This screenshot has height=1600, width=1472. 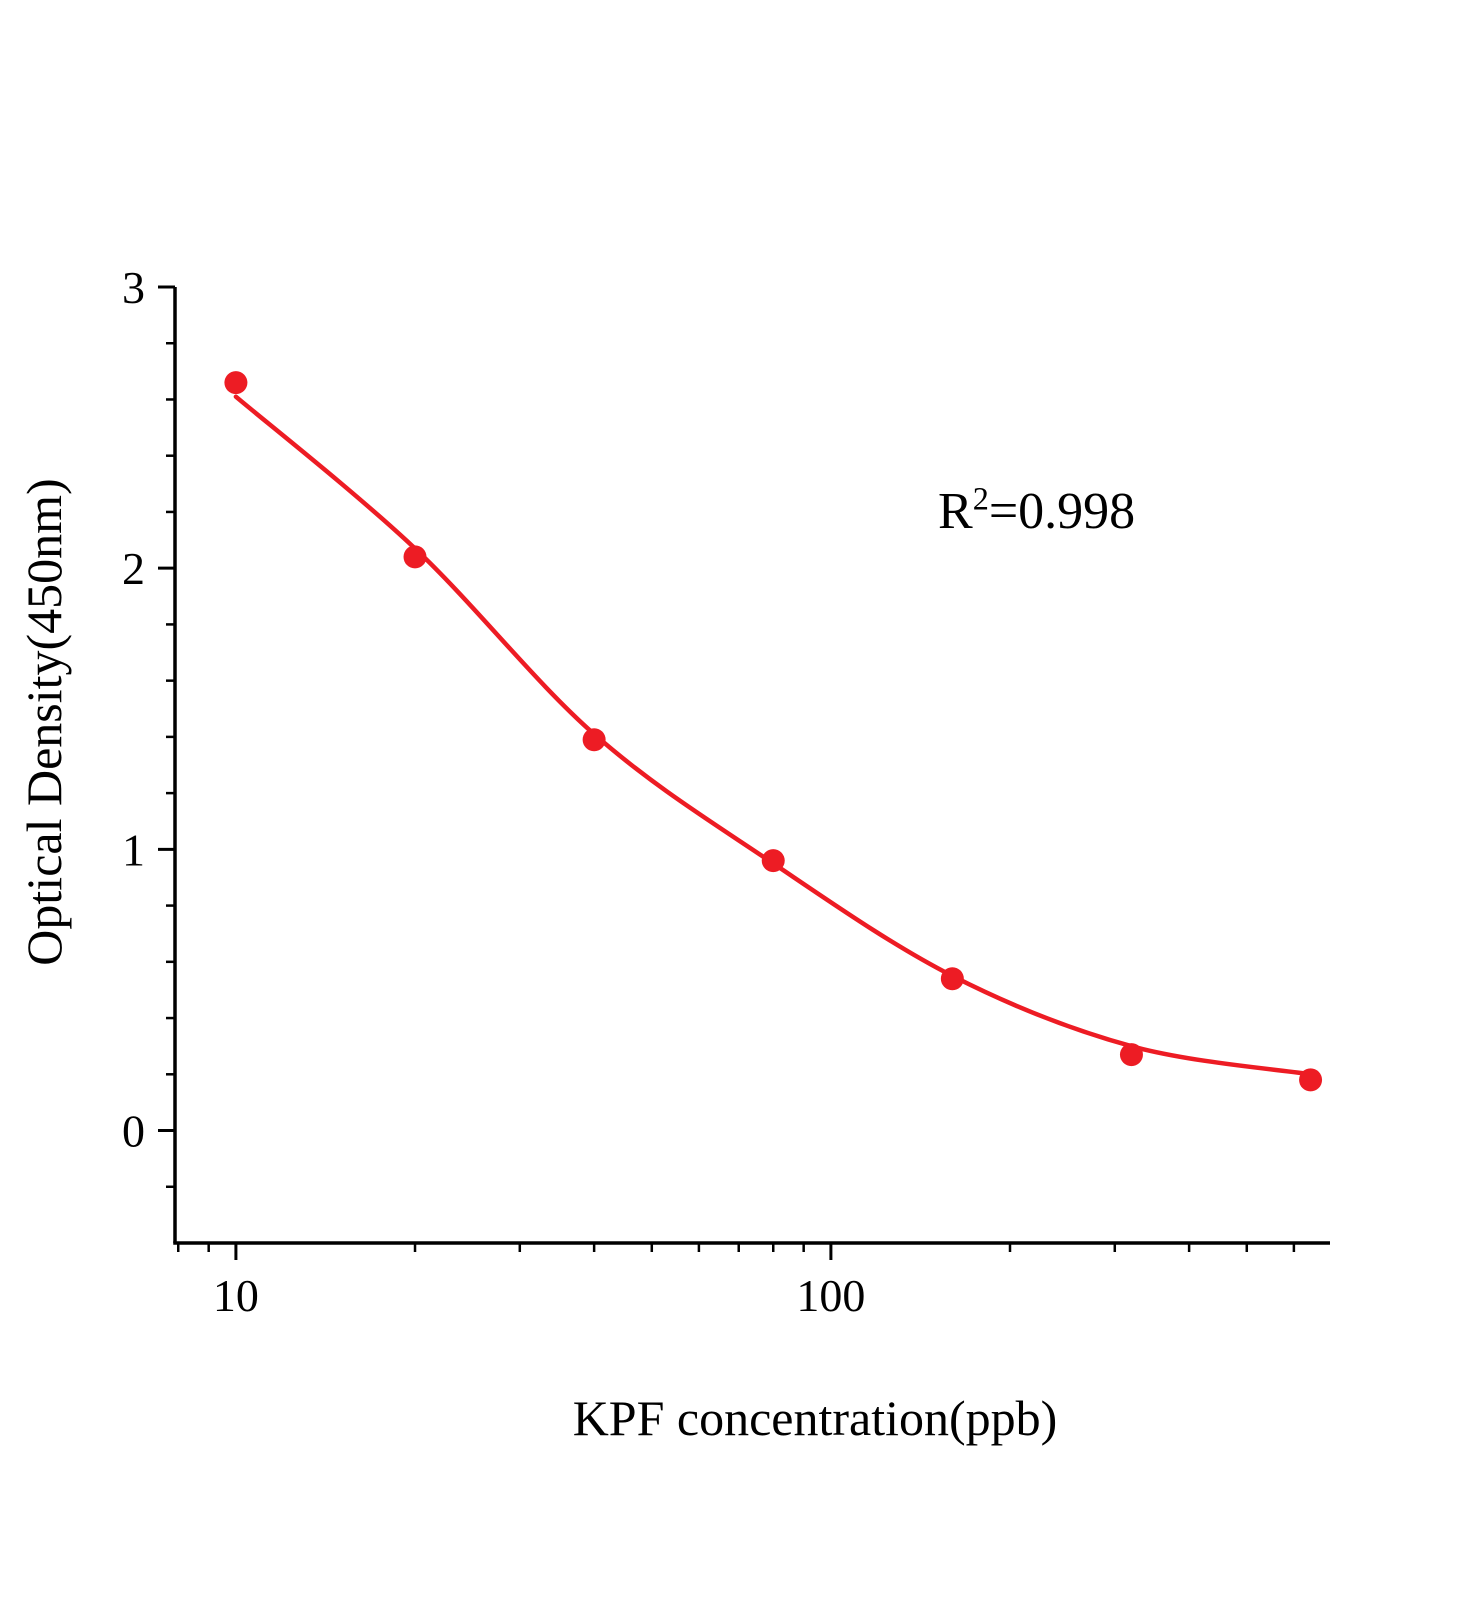 I want to click on x-tick-label: 10, so click(x=236, y=1295).